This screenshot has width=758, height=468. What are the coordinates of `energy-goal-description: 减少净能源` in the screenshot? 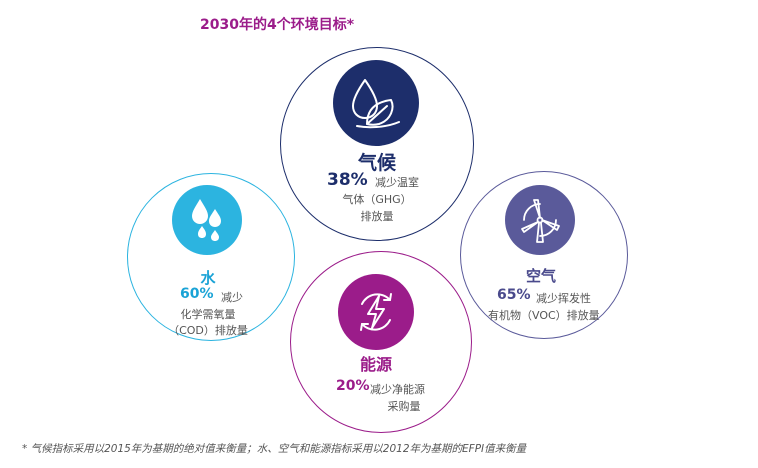 It's located at (397, 389).